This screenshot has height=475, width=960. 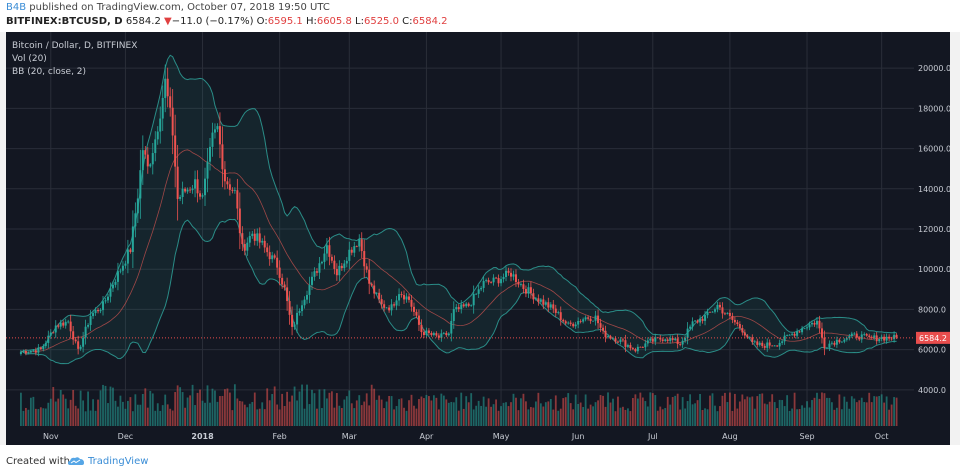 I want to click on legend-bollinger: BB (20, close, 2), so click(x=49, y=72).